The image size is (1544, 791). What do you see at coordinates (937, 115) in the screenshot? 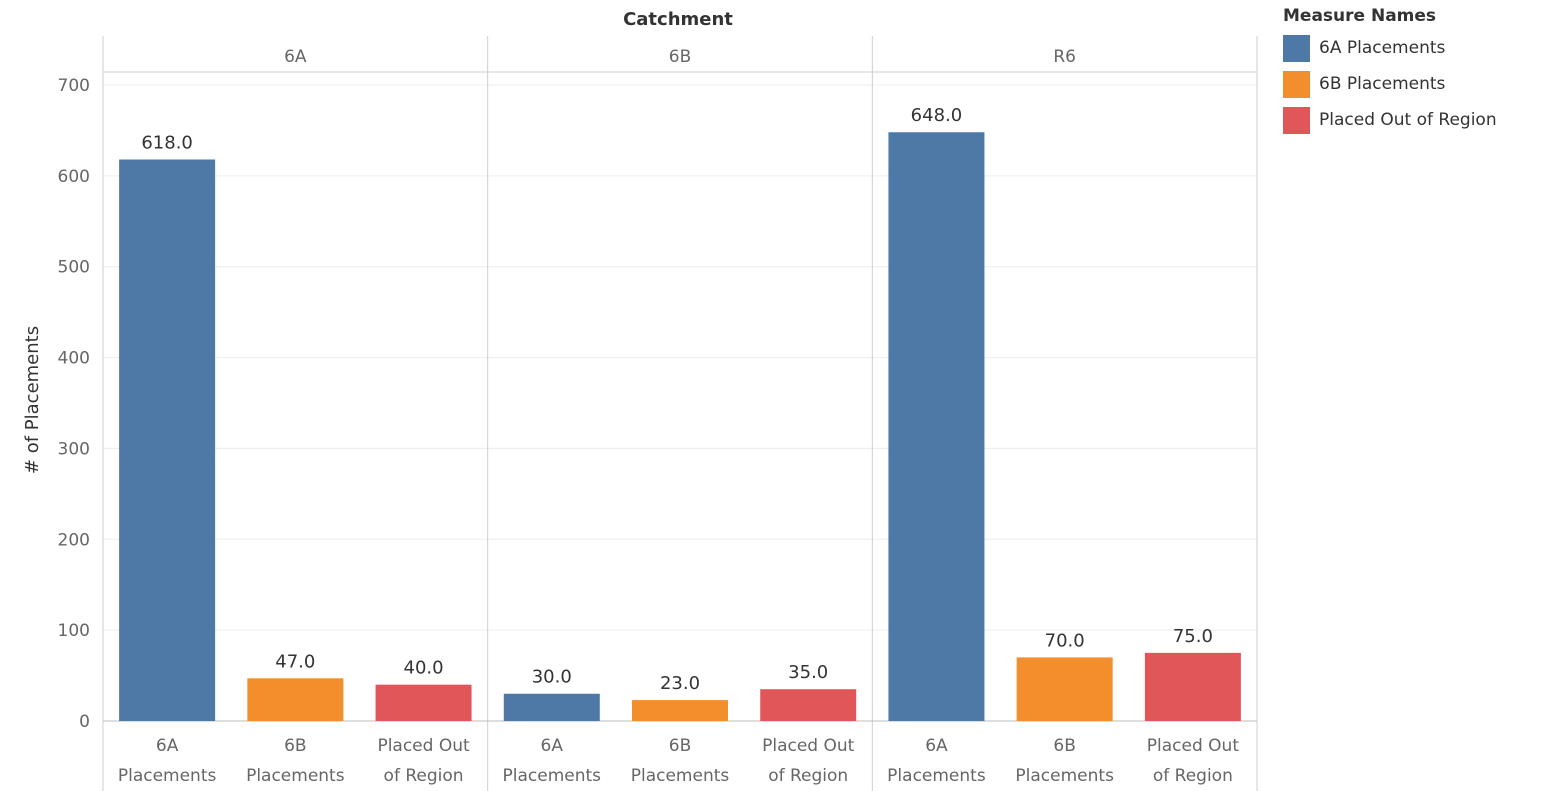
I see `data-label: 648.0` at bounding box center [937, 115].